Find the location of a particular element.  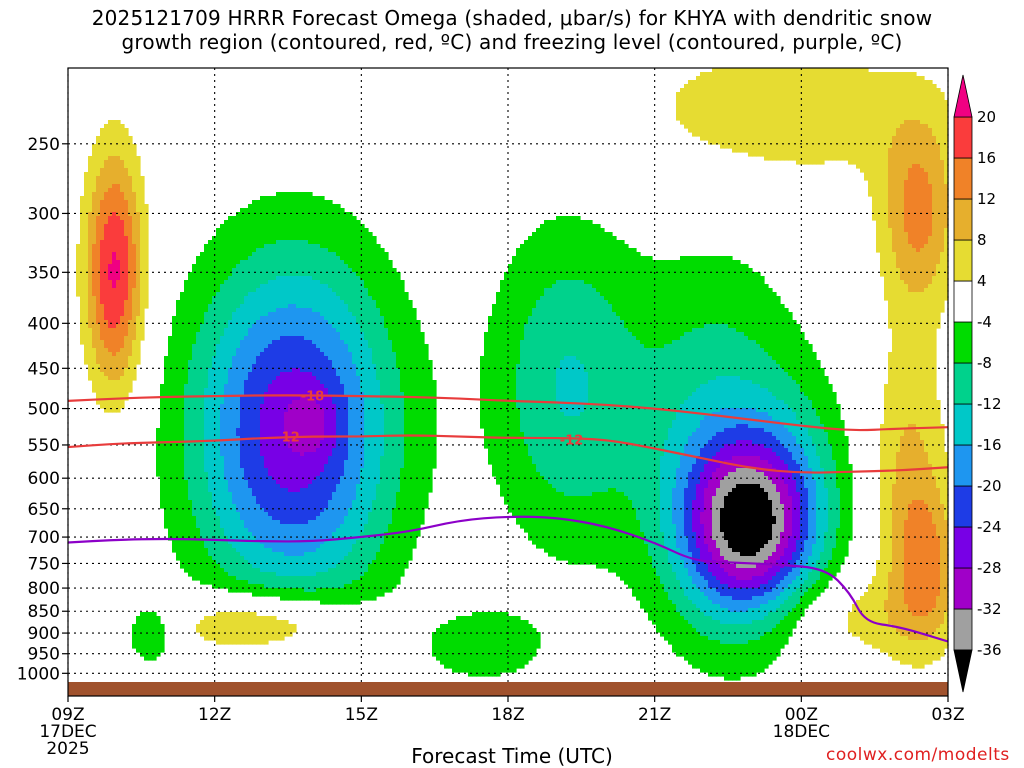

colorbar-label: -20 is located at coordinates (989, 486).